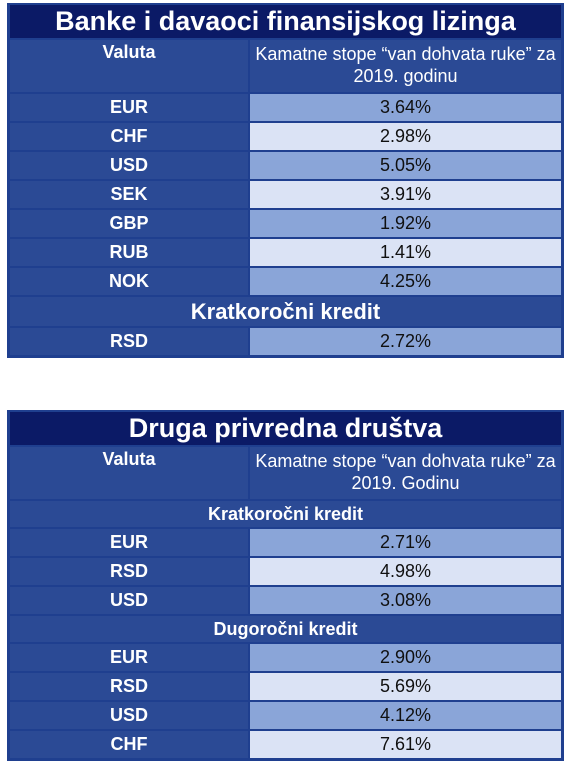  What do you see at coordinates (129, 252) in the screenshot?
I see `currency-cell: RUB` at bounding box center [129, 252].